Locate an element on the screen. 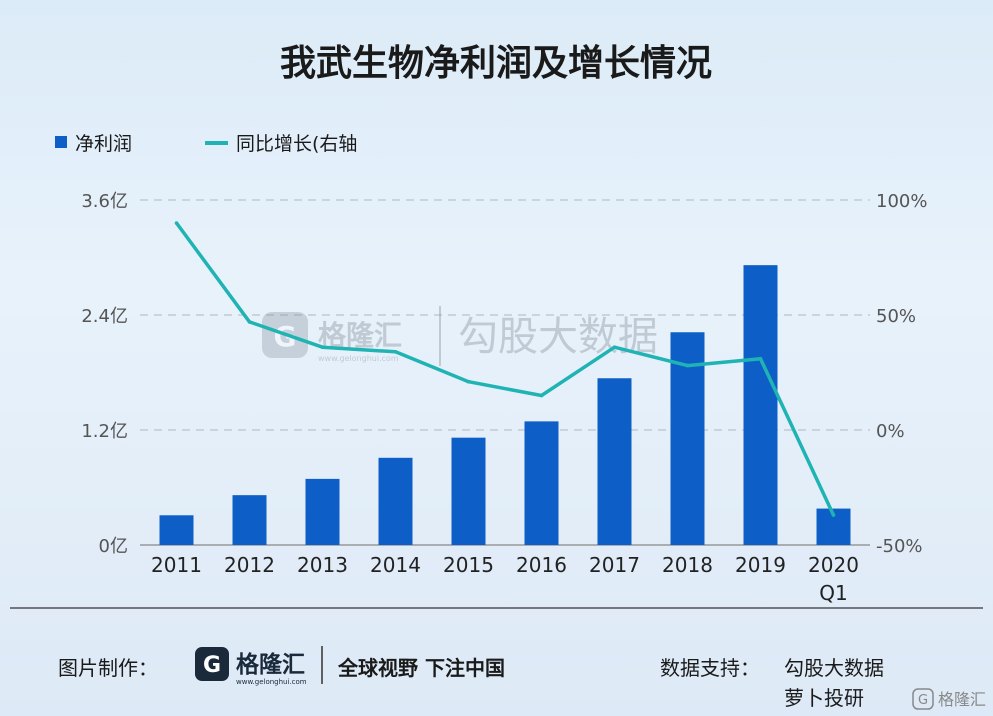 This screenshot has height=716, width=993. y-right-tick-label: 100% is located at coordinates (901, 201).